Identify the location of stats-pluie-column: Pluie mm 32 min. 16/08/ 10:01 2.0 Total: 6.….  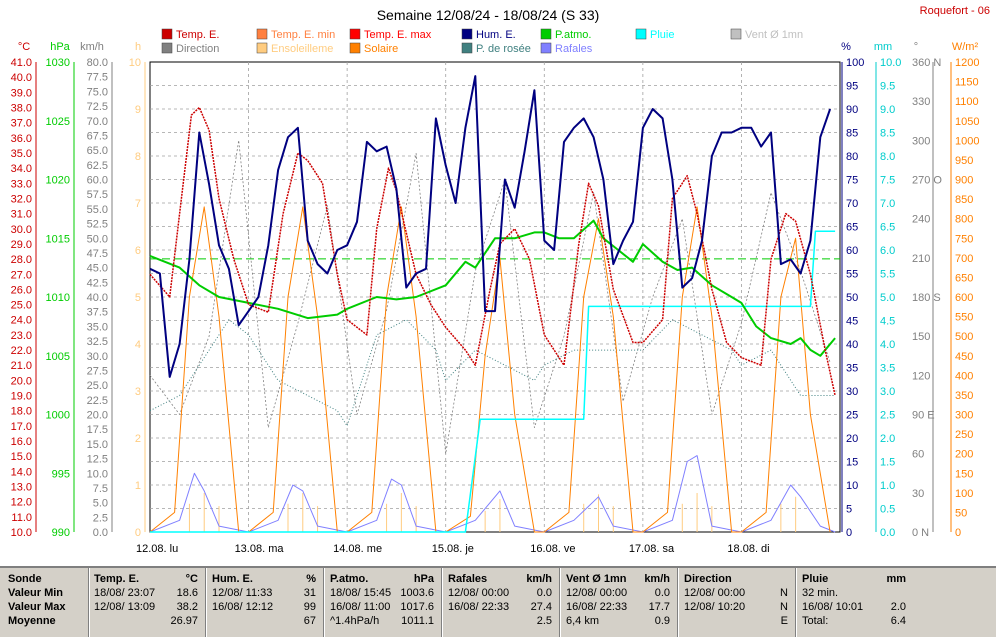
(854, 600).